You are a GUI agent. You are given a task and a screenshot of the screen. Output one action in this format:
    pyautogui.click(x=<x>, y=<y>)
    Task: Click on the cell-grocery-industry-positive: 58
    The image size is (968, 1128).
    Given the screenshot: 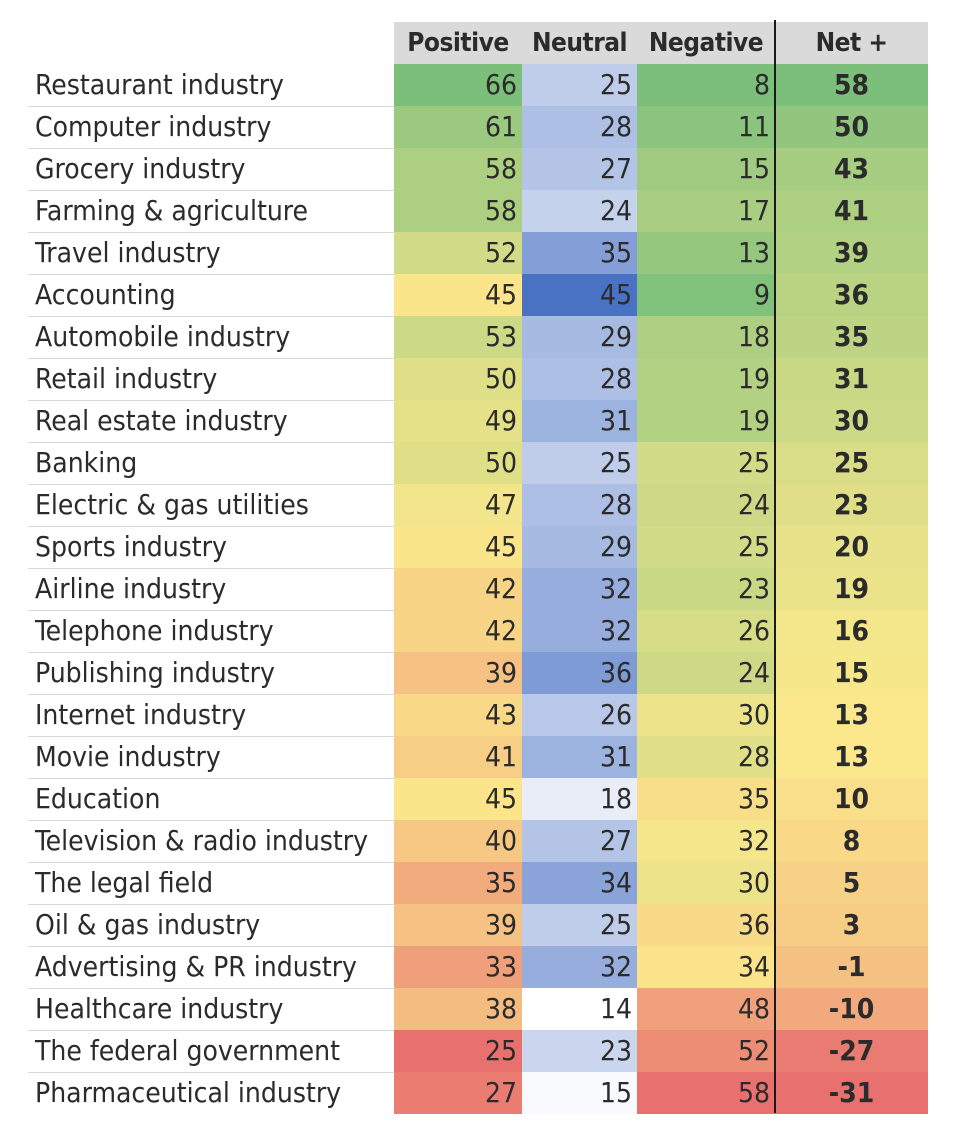 What is the action you would take?
    pyautogui.click(x=458, y=169)
    